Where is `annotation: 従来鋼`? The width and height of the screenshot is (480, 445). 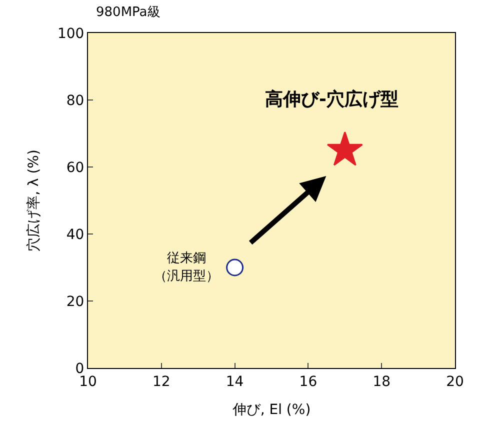
annotation: 従来鋼 is located at coordinates (186, 258).